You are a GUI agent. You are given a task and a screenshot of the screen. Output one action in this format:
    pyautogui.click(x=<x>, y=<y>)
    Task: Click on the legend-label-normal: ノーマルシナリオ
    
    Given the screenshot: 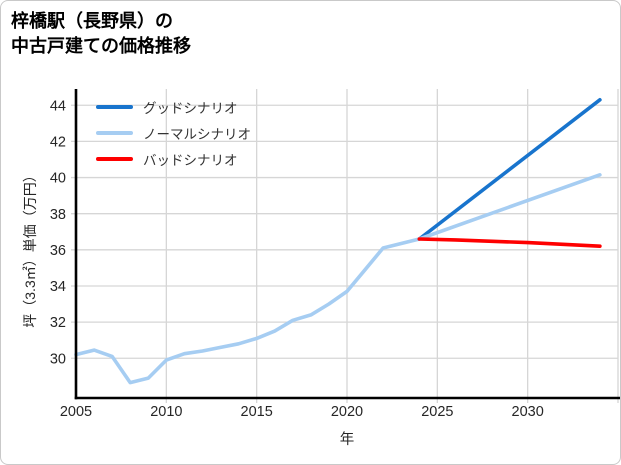 What is the action you would take?
    pyautogui.click(x=197, y=134)
    